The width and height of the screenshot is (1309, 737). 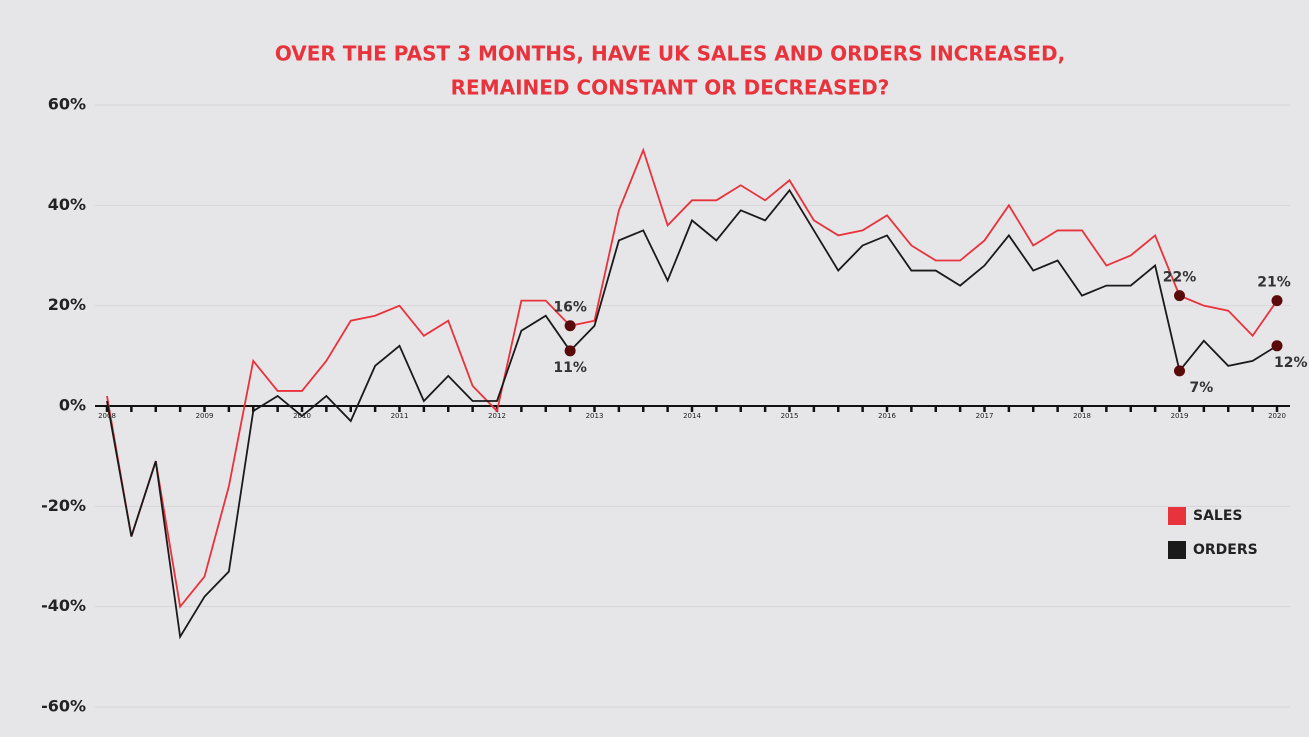 What do you see at coordinates (570, 308) in the screenshot?
I see `data-label: 16%` at bounding box center [570, 308].